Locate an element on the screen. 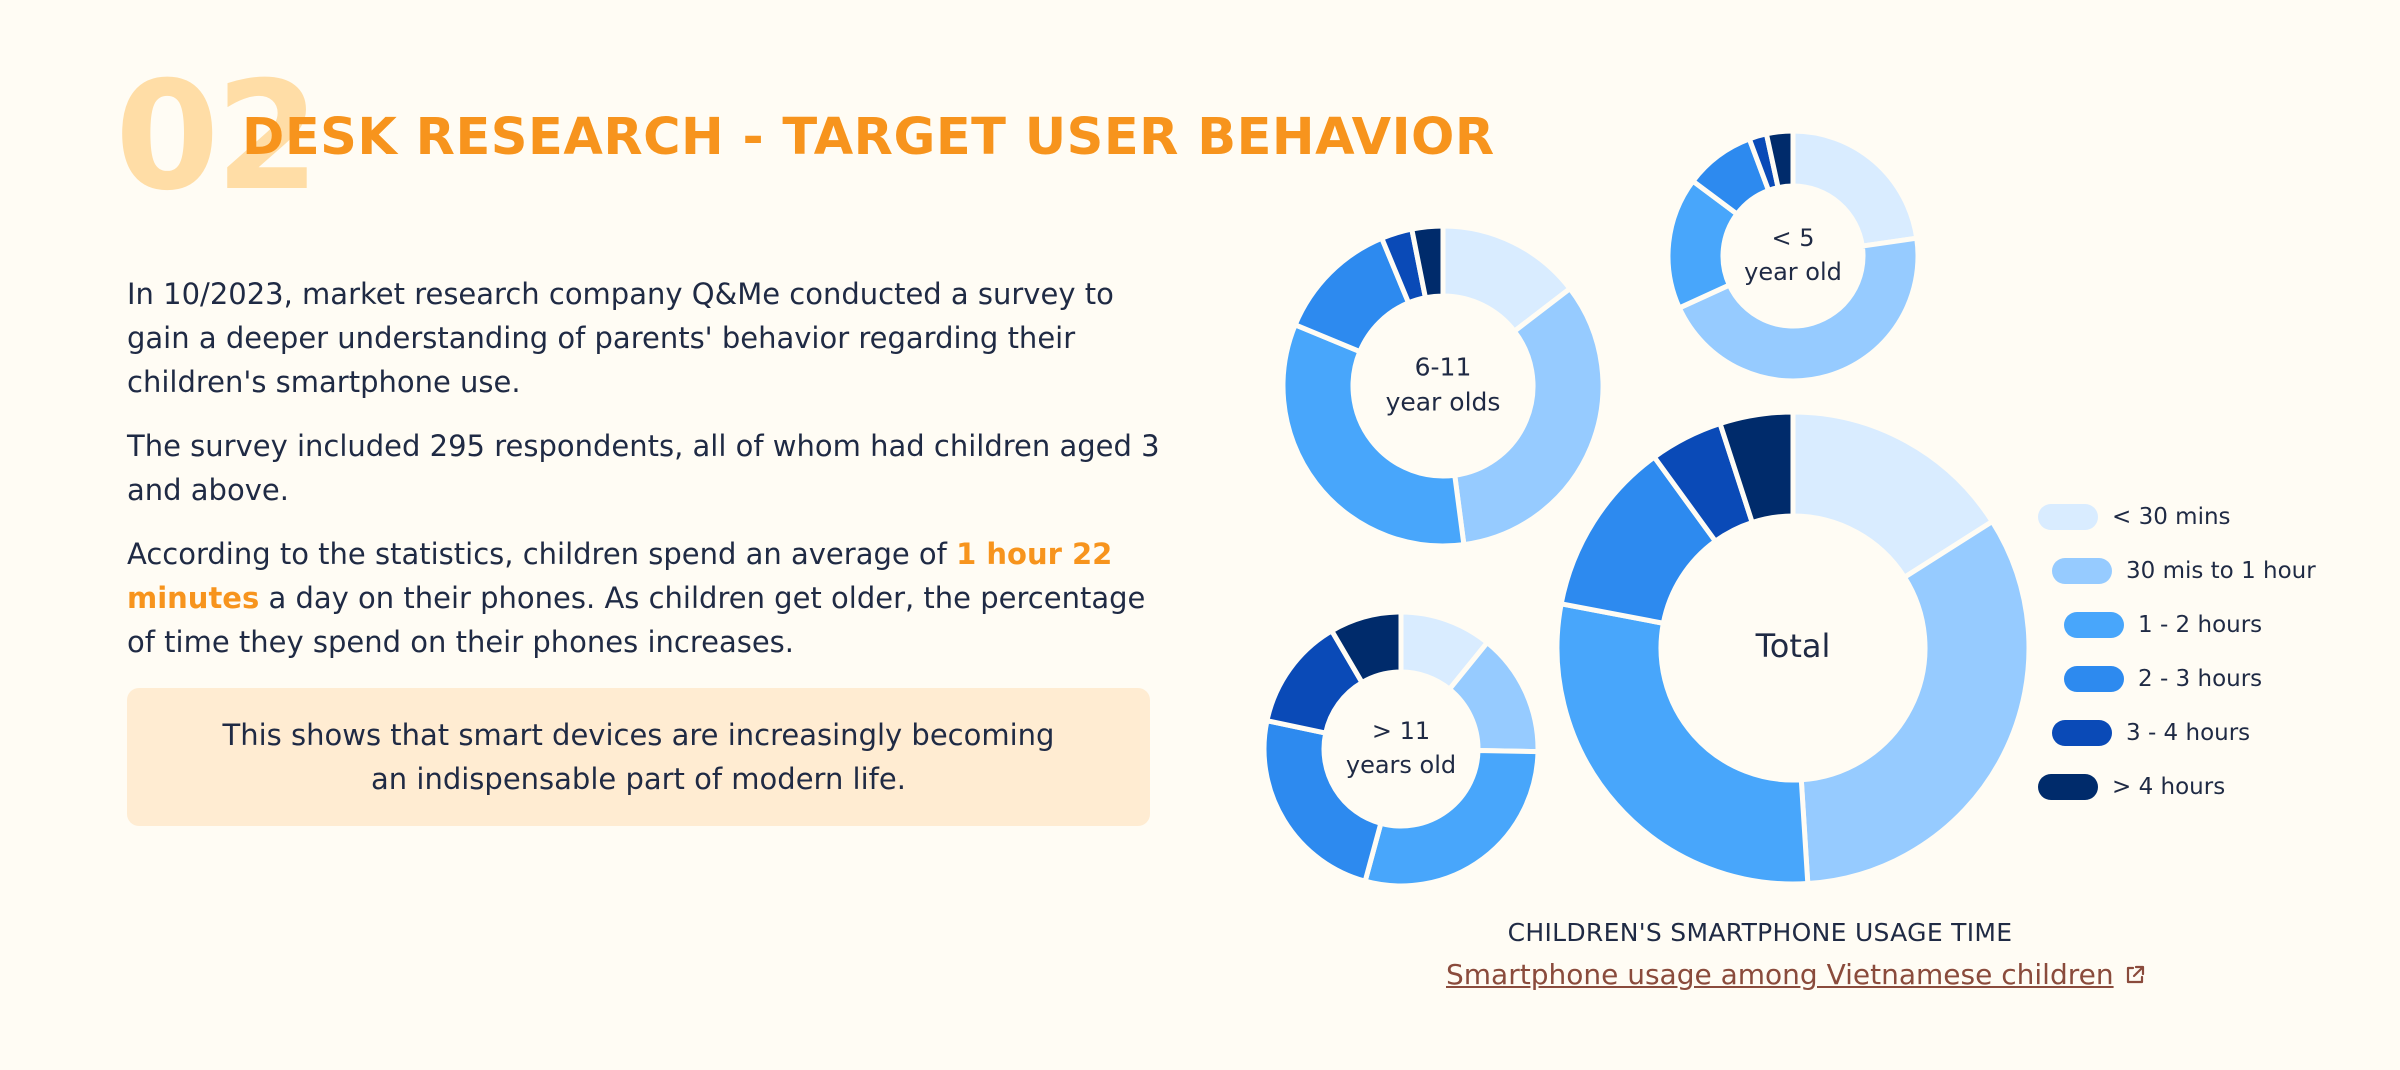 This screenshot has width=2400, height=1070. legend-label: 1 - 2 hours is located at coordinates (2200, 625).